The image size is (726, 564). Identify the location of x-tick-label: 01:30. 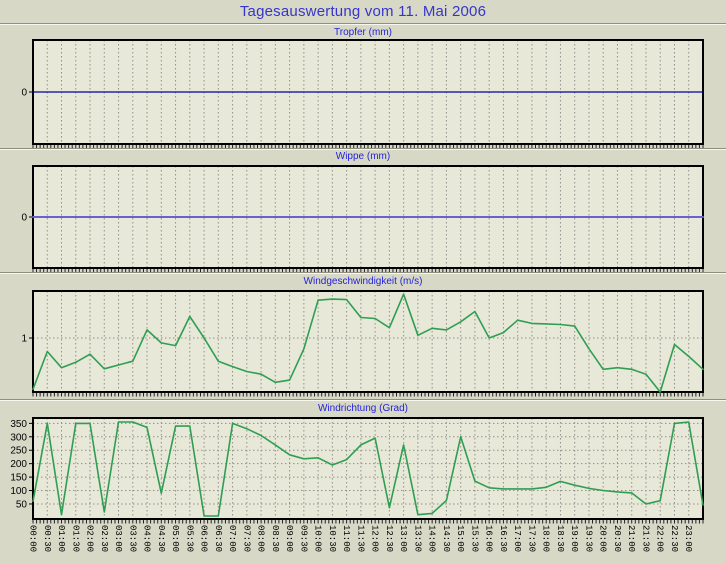
(75, 538).